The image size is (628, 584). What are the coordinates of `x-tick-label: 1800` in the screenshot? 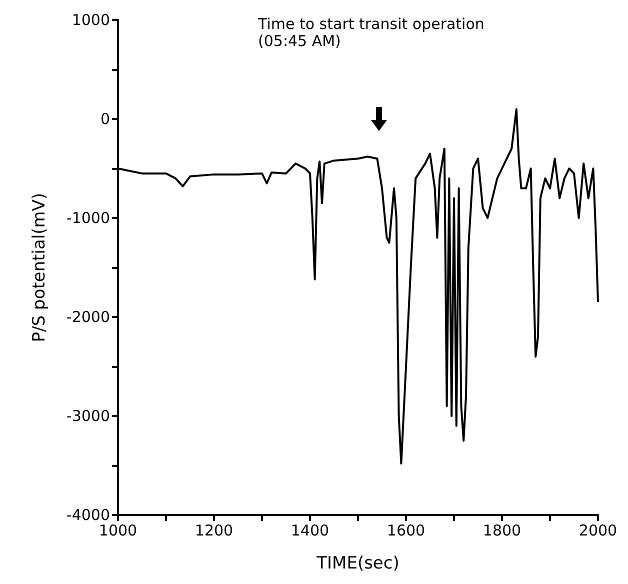 It's located at (502, 531).